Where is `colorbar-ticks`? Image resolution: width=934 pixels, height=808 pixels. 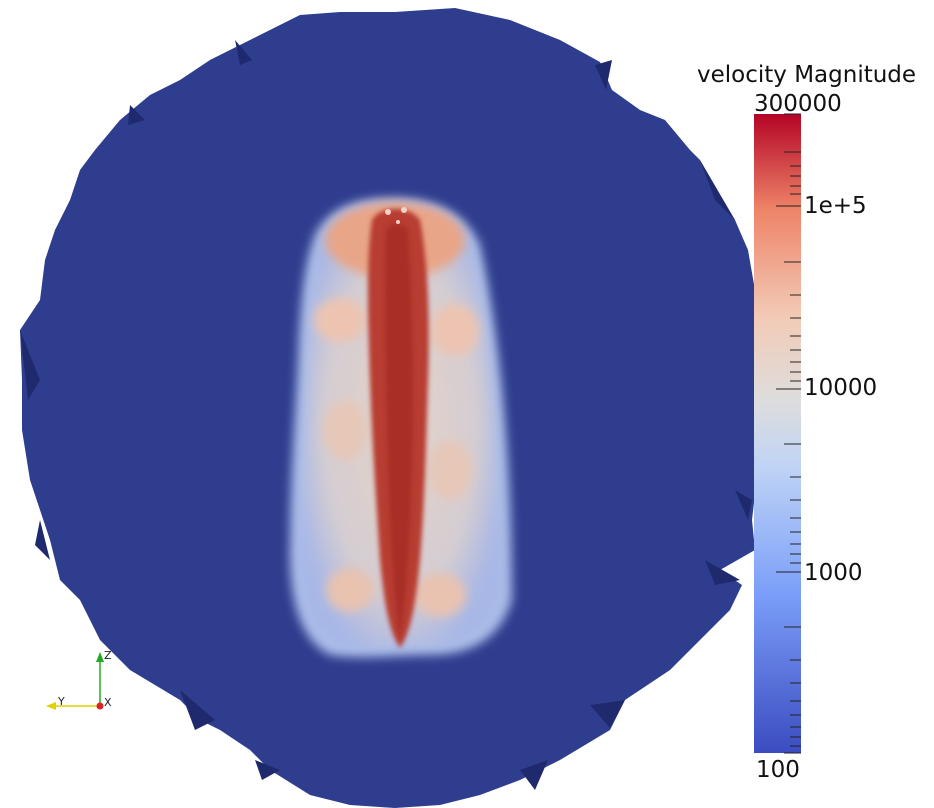
colorbar-ticks is located at coordinates (788, 433).